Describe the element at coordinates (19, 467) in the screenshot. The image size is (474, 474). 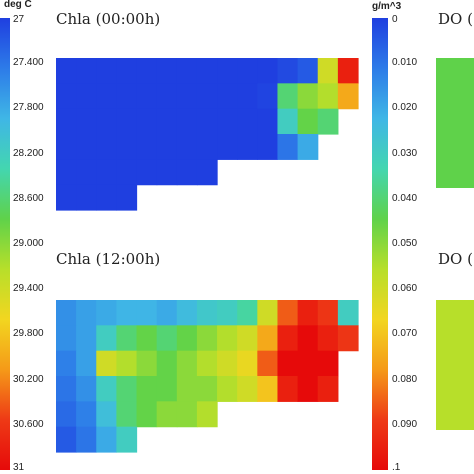
I see `left-colorbar-bottom-label: 31` at that location.